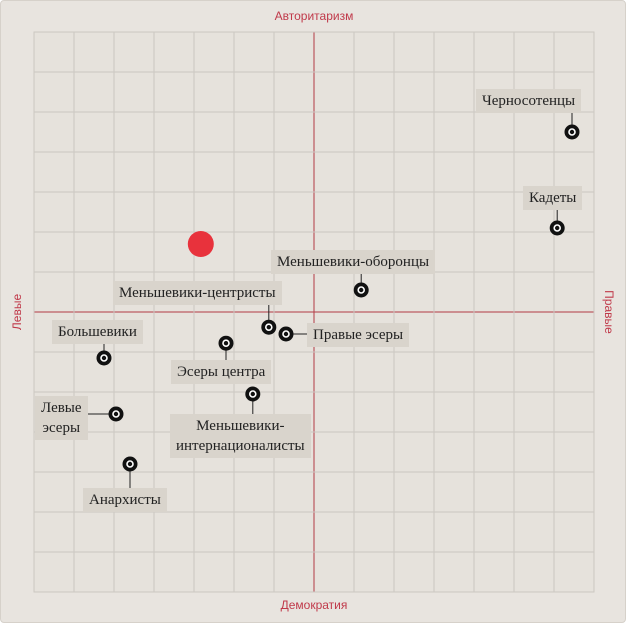 This screenshot has width=626, height=623. I want to click on top-axis-label: Авторитаризм, so click(314, 16).